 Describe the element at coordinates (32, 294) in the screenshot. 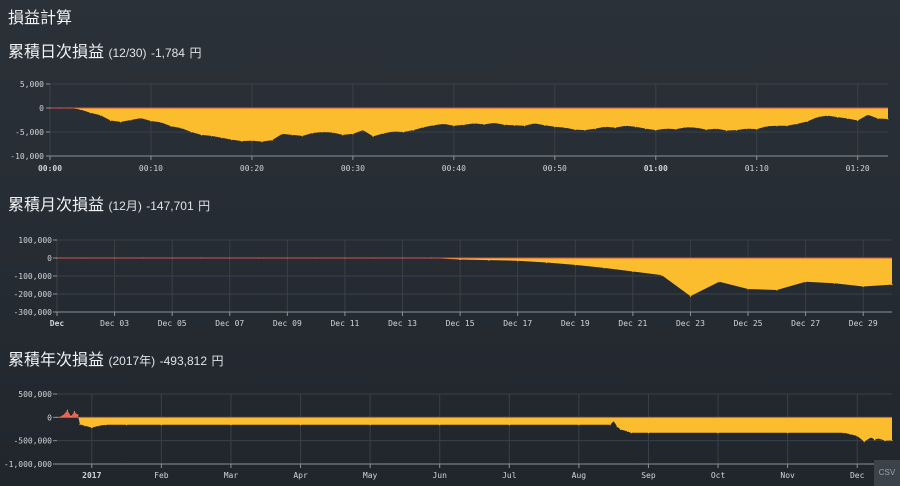

I see `monthly-ytick-label: -200,000` at that location.